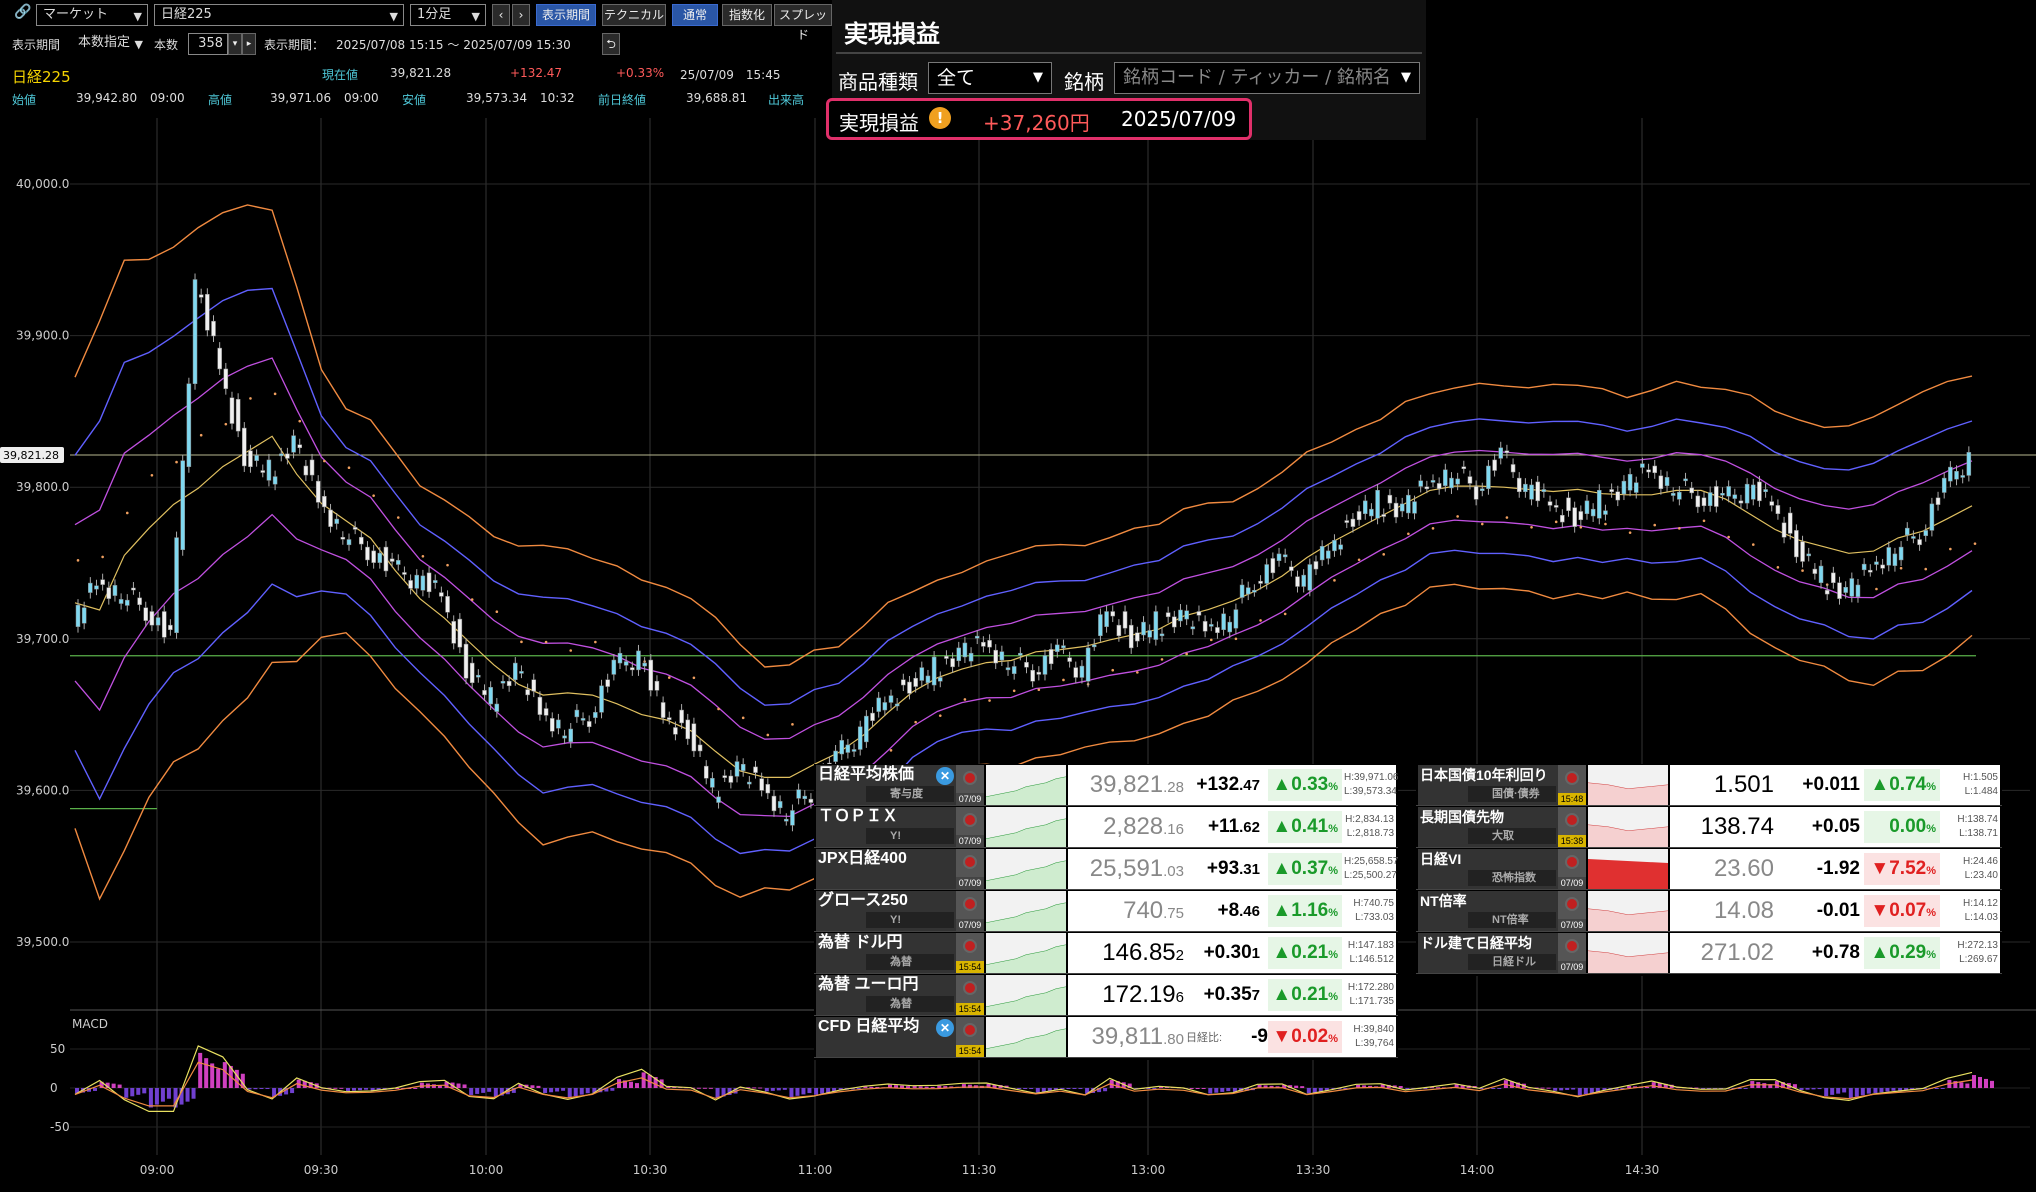 This screenshot has height=1192, width=2036. What do you see at coordinates (970, 862) in the screenshot?
I see `alert-dot-icon` at bounding box center [970, 862].